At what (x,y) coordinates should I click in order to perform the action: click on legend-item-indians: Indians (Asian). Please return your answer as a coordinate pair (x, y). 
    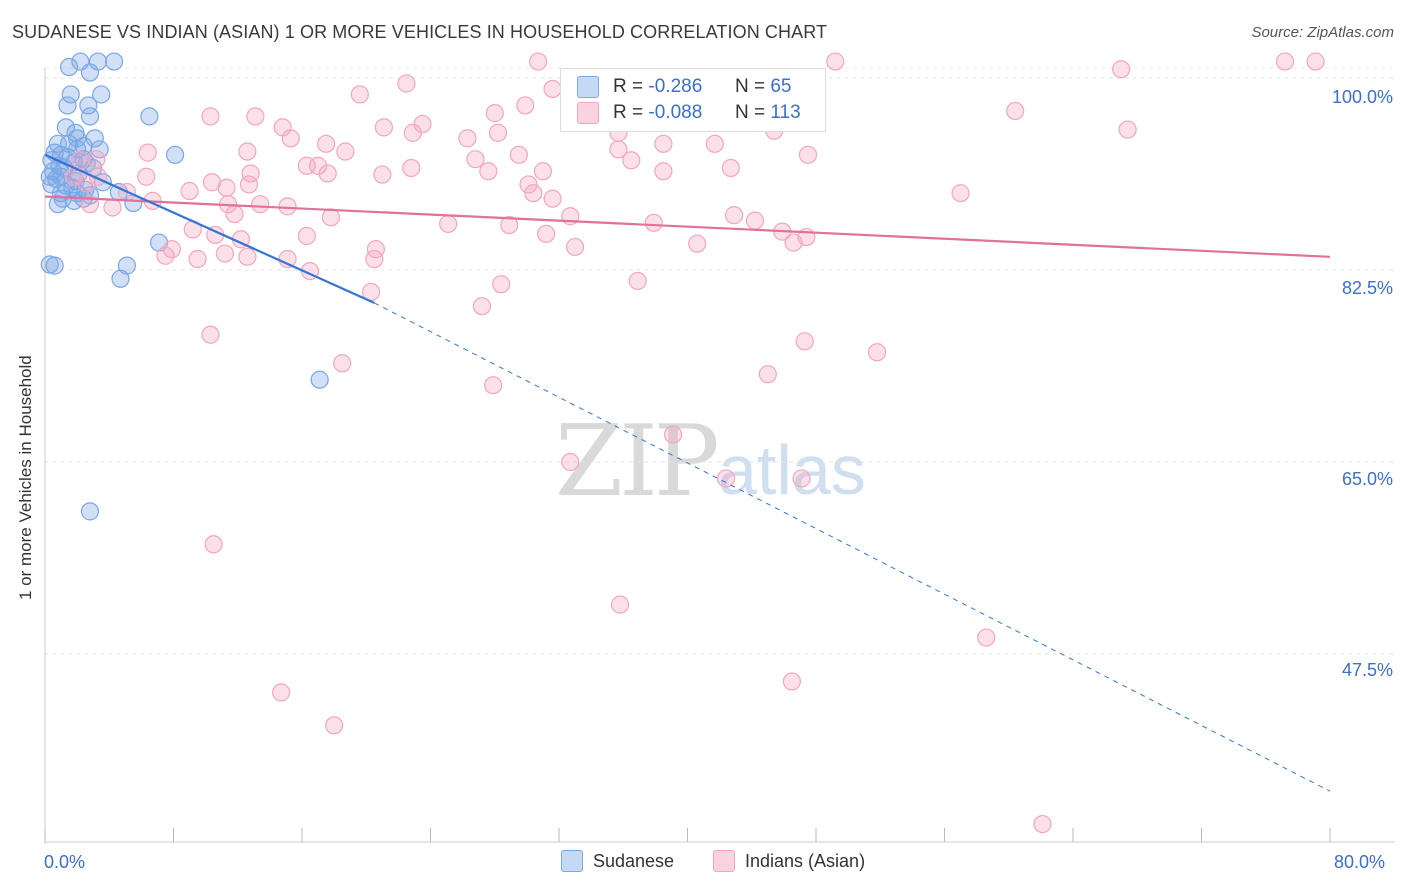
    Looking at the image, I should click on (789, 861).